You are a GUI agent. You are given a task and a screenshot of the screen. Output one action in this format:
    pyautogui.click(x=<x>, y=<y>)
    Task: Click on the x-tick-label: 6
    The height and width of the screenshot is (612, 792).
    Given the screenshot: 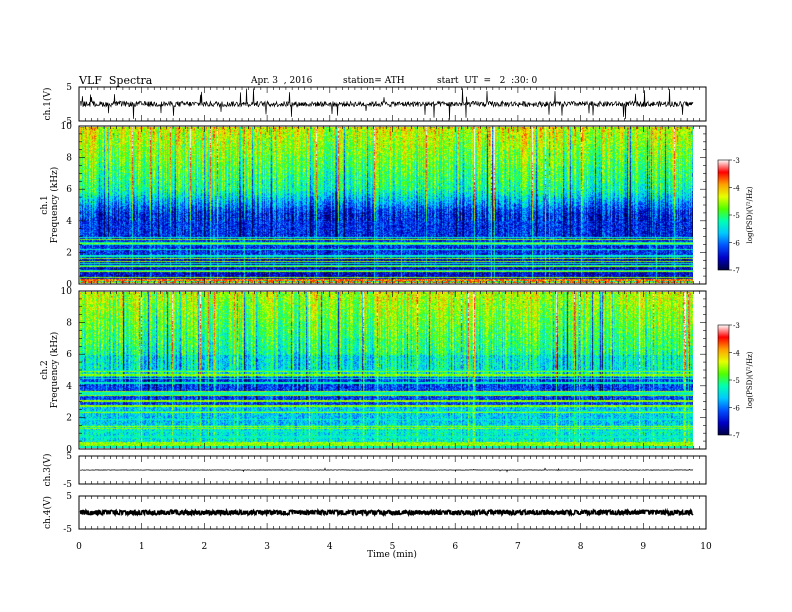 What is the action you would take?
    pyautogui.click(x=455, y=547)
    